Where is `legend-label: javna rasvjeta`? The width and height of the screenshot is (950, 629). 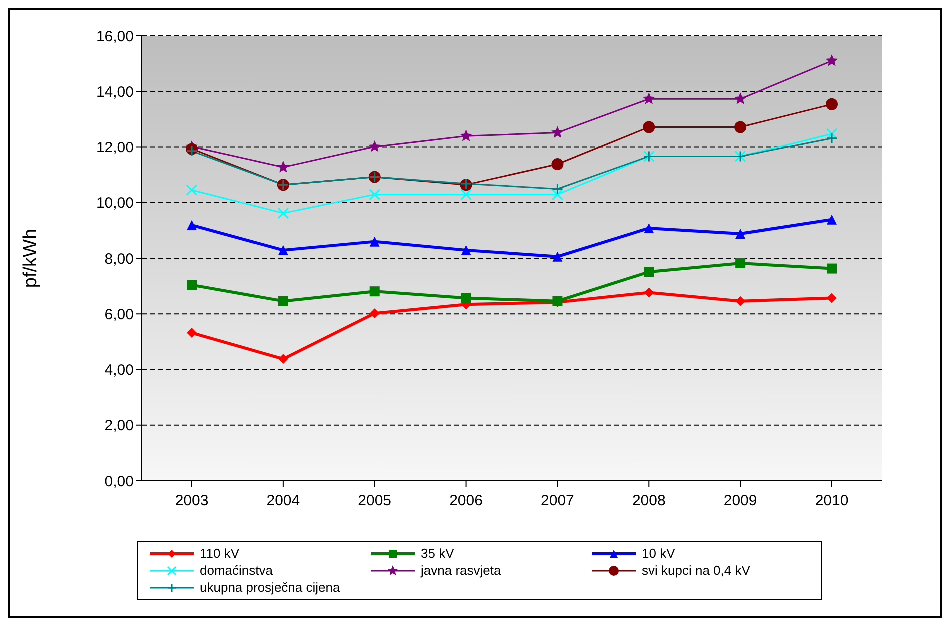 legend-label: javna rasvjeta is located at coordinates (461, 570).